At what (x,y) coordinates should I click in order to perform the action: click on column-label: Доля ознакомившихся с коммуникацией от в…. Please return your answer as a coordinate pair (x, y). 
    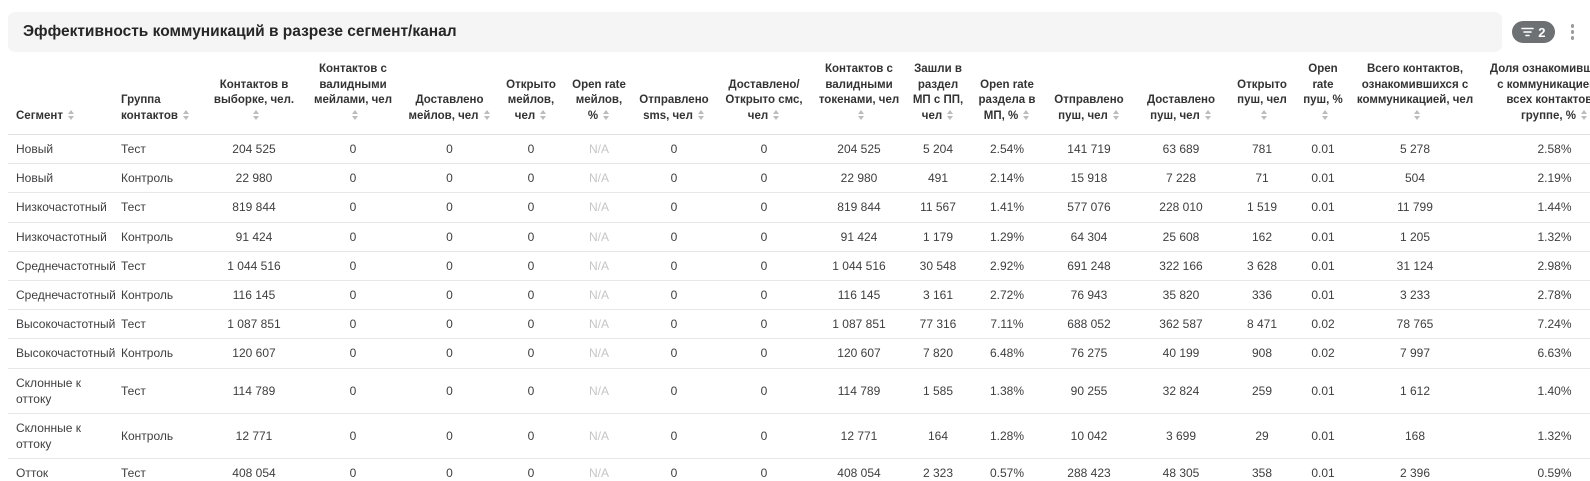
    Looking at the image, I should click on (1539, 92).